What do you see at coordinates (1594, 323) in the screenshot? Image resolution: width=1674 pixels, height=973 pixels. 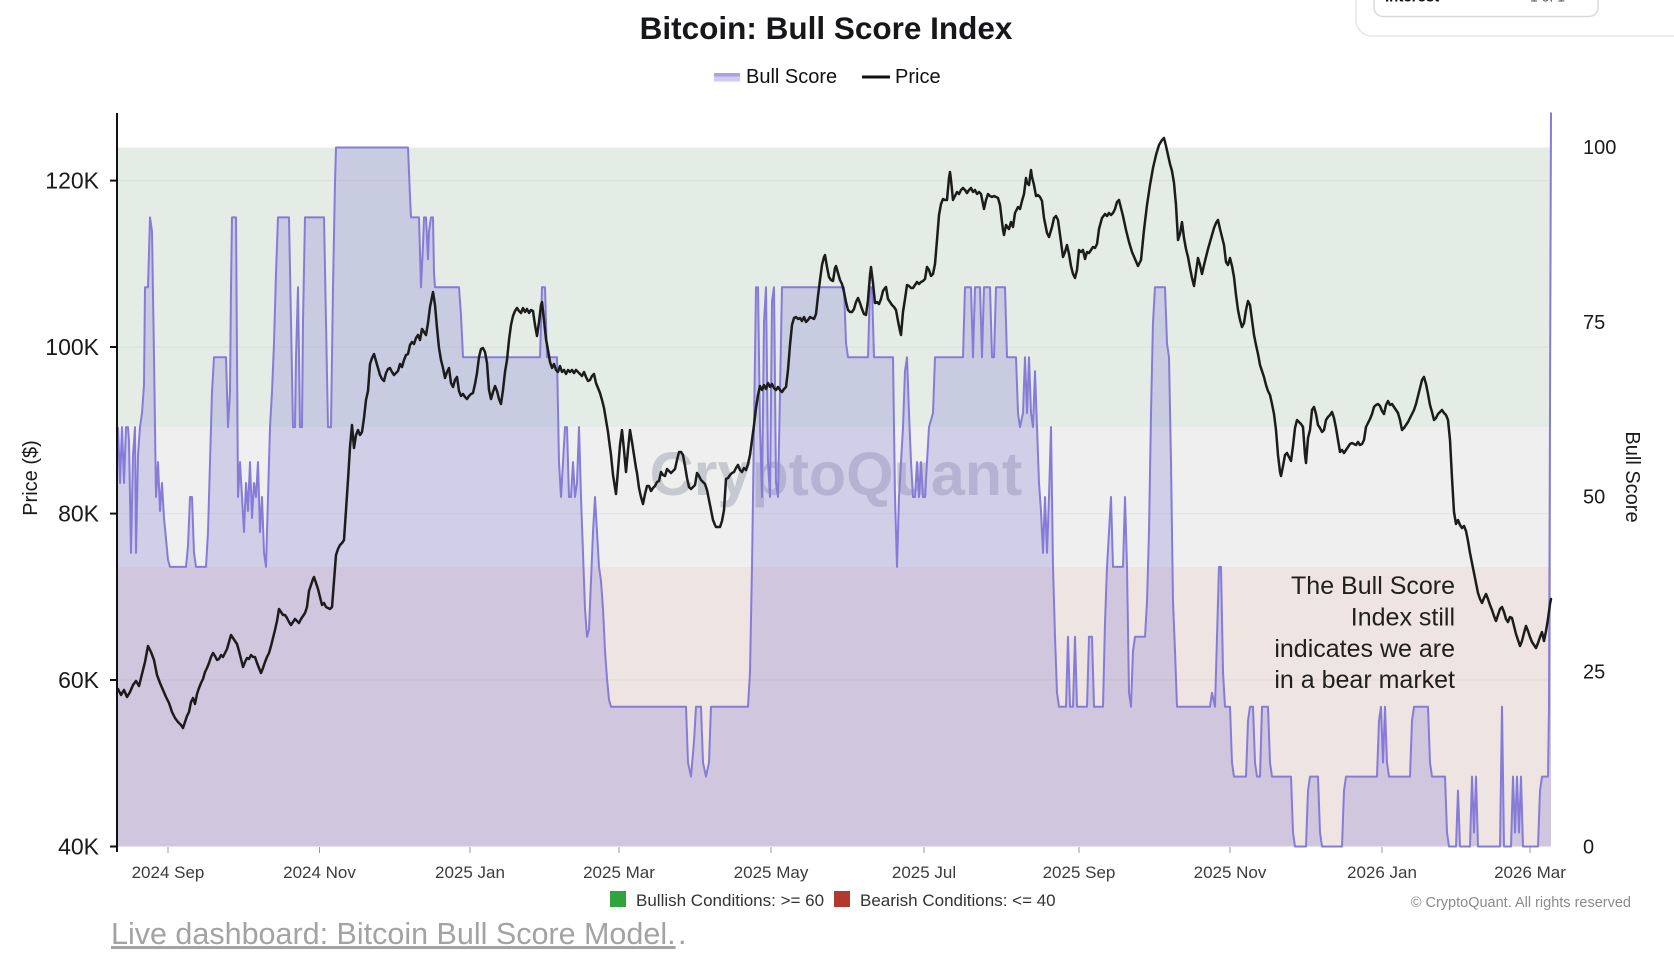 I see `svg-text: 75` at bounding box center [1594, 323].